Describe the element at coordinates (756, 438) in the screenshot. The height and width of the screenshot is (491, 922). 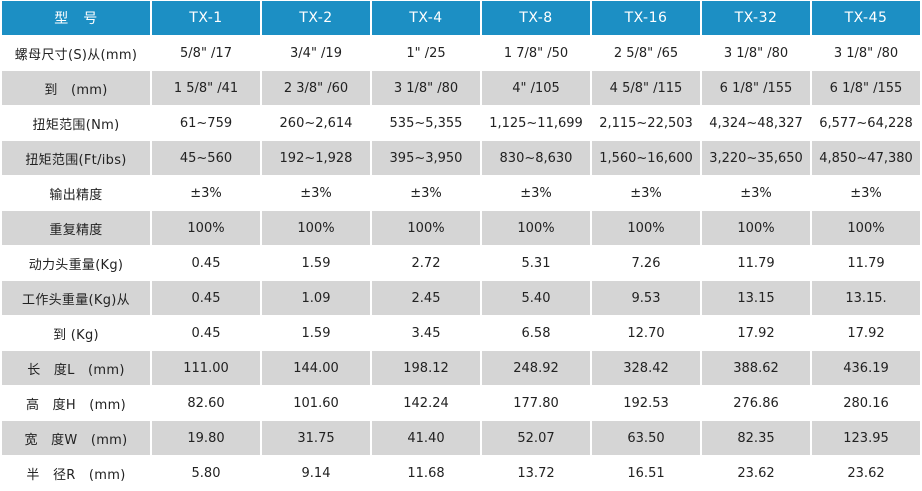
I see `table-cell: 82.35` at that location.